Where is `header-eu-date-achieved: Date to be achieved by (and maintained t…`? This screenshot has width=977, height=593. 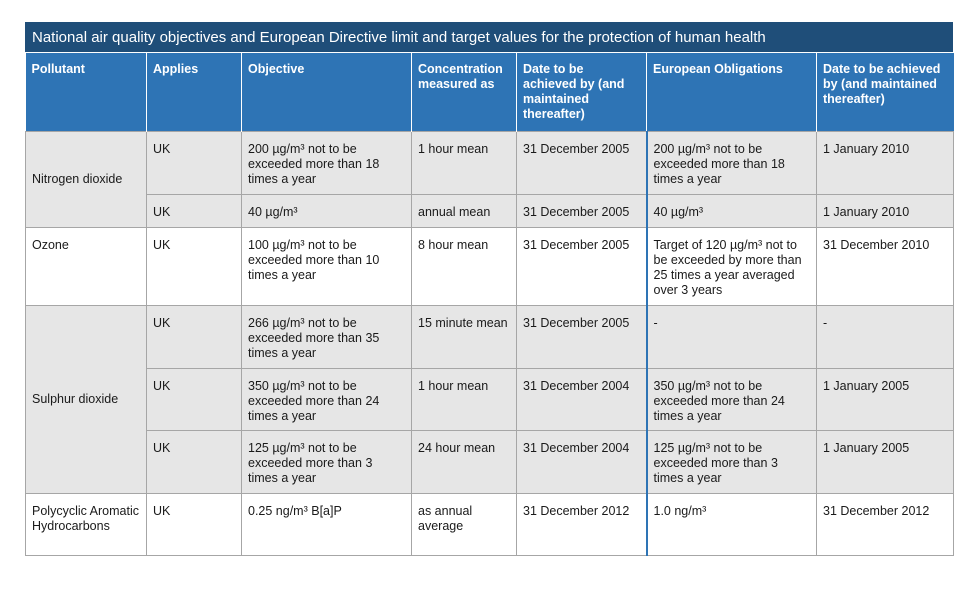
header-eu-date-achieved: Date to be achieved by (and maintained t… is located at coordinates (885, 92).